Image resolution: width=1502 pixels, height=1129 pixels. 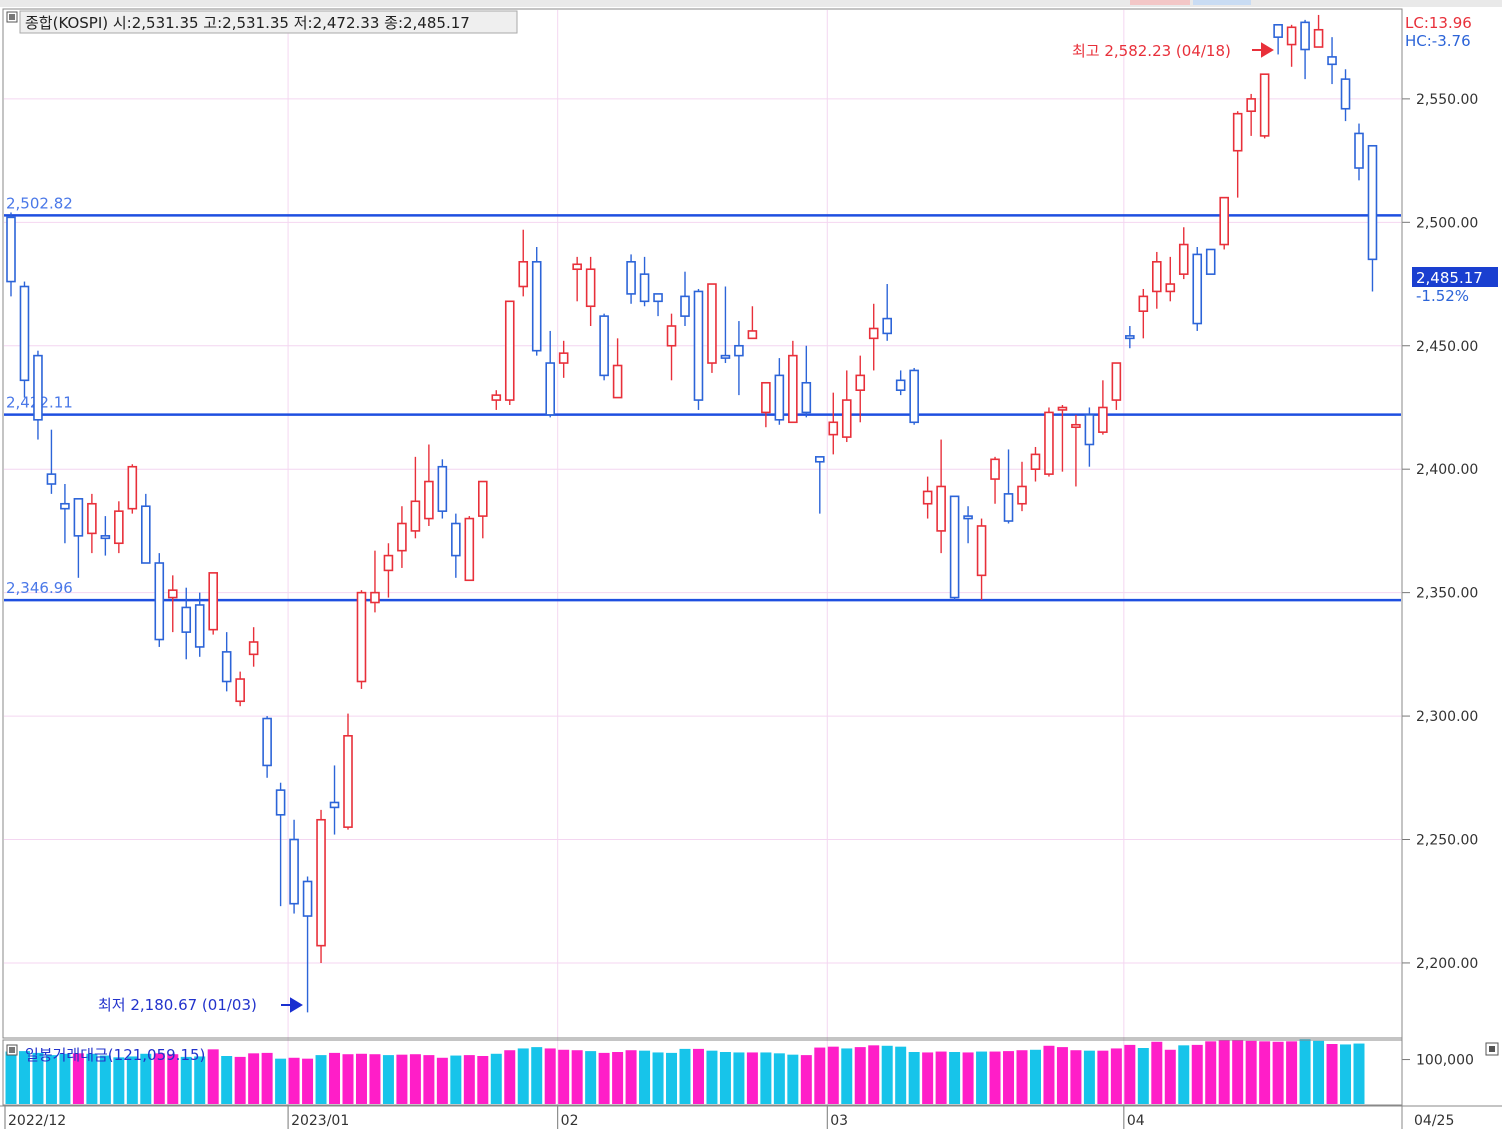 I want to click on high-annotation: 최고 2,582.23 (04/18), so click(x=1151, y=51).